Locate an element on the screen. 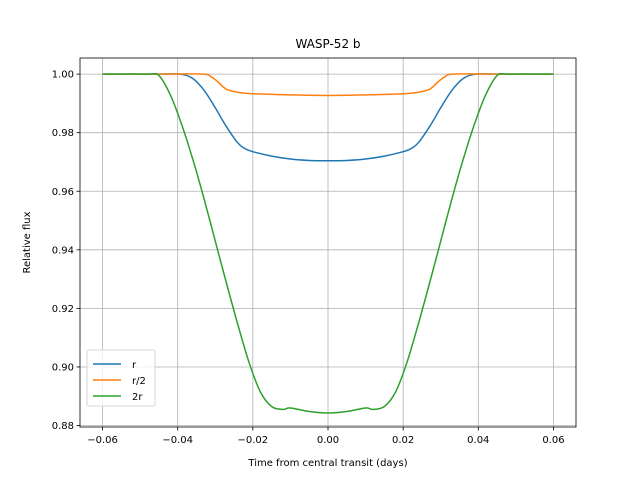  y-tick-label: 0.90 is located at coordinates (63, 367).